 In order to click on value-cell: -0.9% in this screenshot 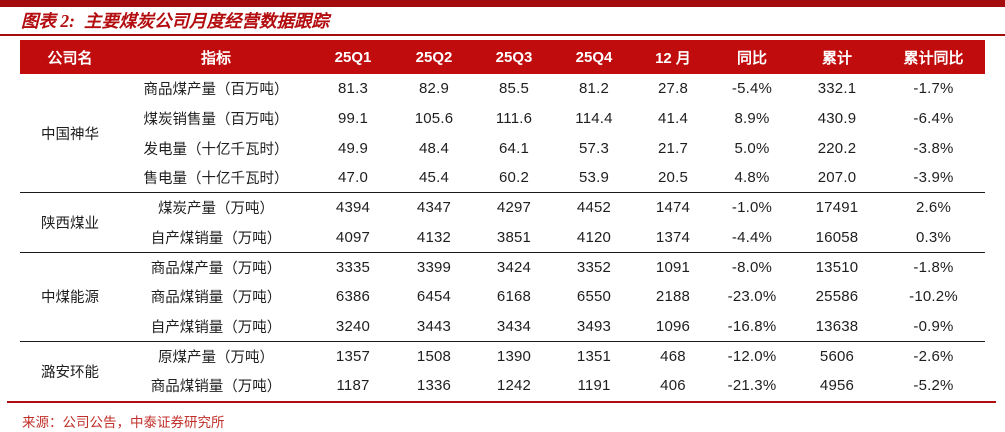, I will do `click(933, 326)`.